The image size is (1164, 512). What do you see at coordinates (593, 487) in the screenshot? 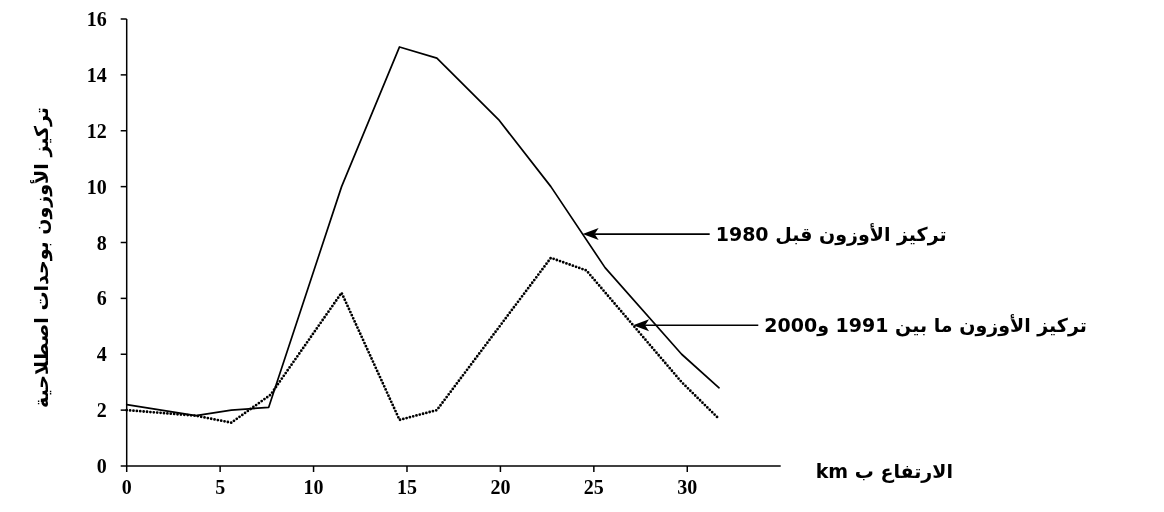
I see `x-tick-label: 25` at bounding box center [593, 487].